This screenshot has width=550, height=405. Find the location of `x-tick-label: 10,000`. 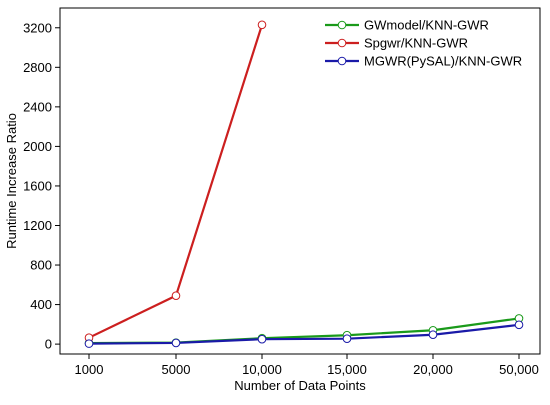

x-tick-label: 10,000 is located at coordinates (262, 369).